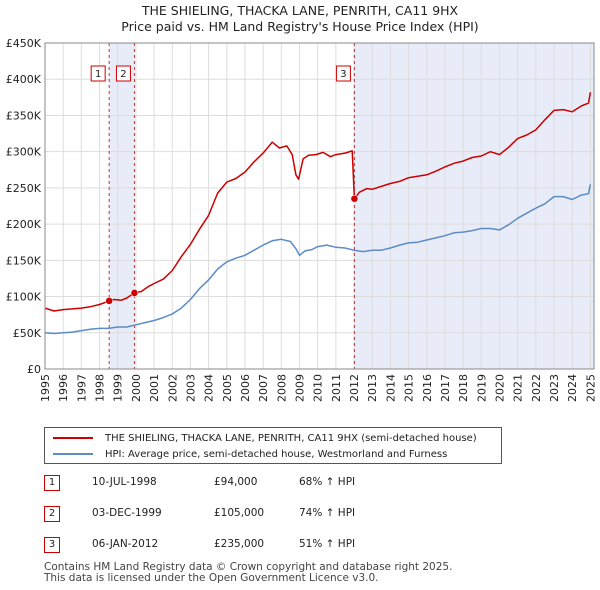 The image size is (600, 590). What do you see at coordinates (209, 388) in the screenshot?
I see `x-tick-label: 2004` at bounding box center [209, 388].